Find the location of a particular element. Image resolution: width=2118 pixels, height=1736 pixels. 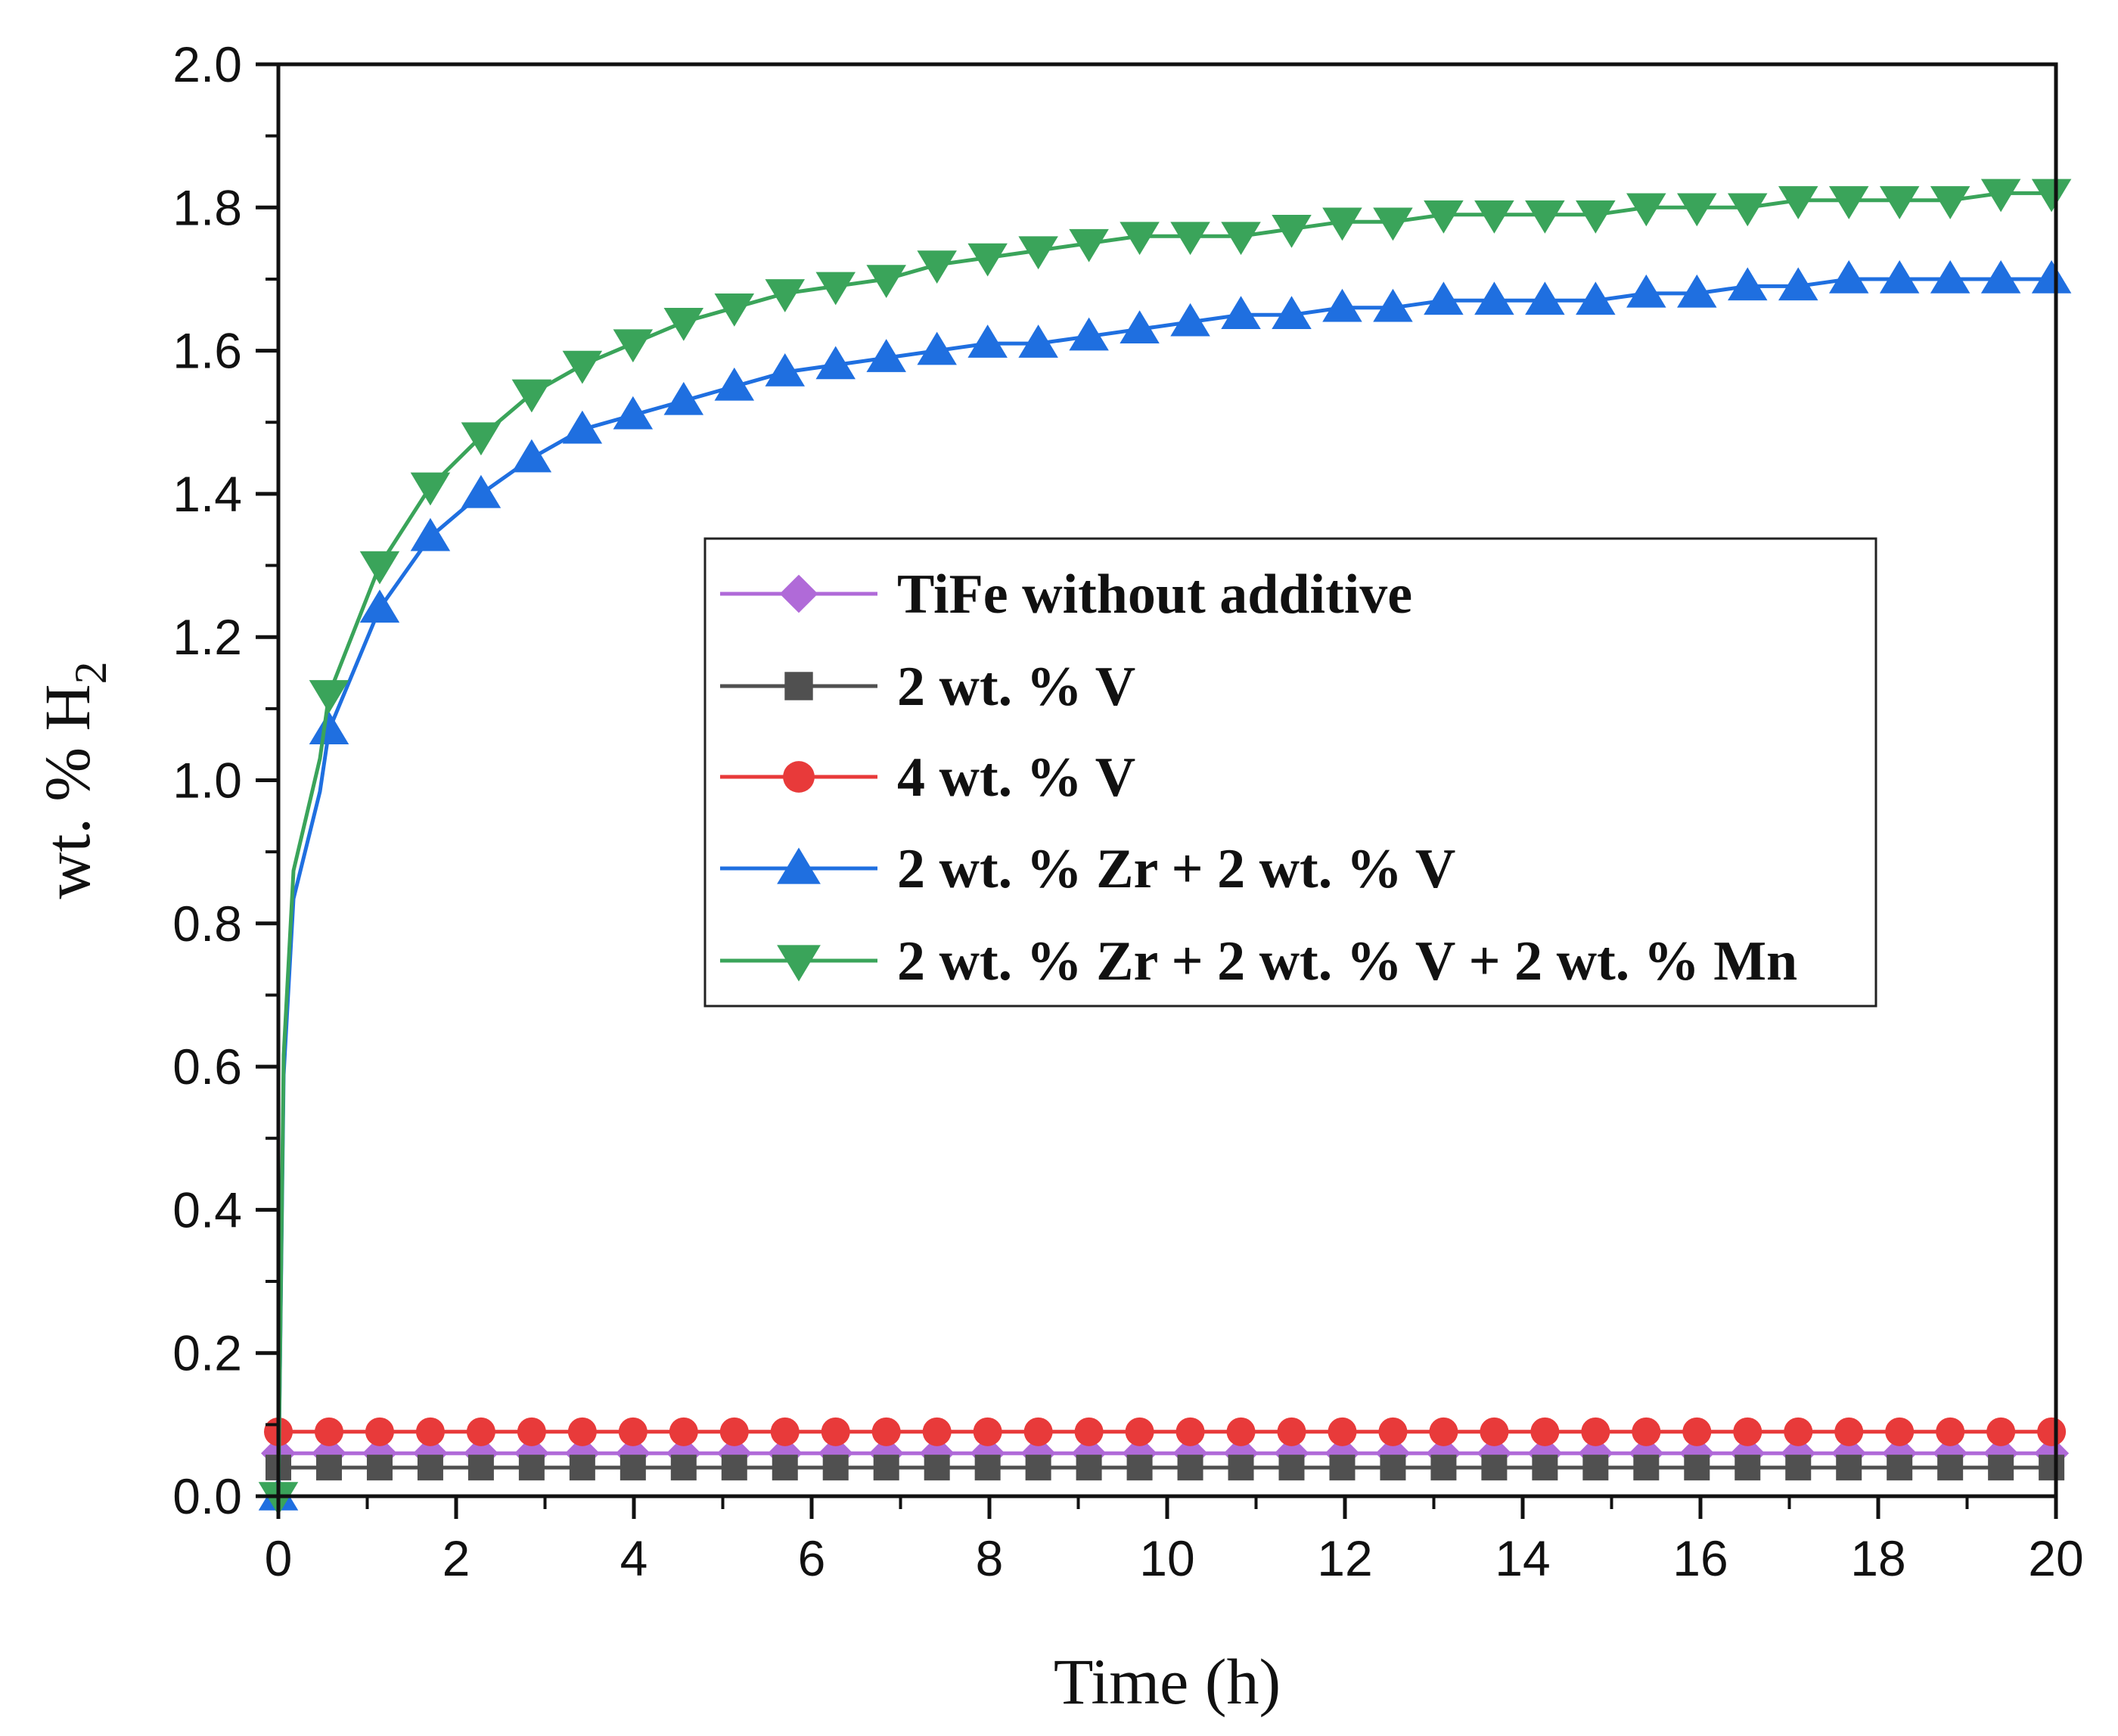

y-axis-title: wt. % H2 is located at coordinates (73, 780).